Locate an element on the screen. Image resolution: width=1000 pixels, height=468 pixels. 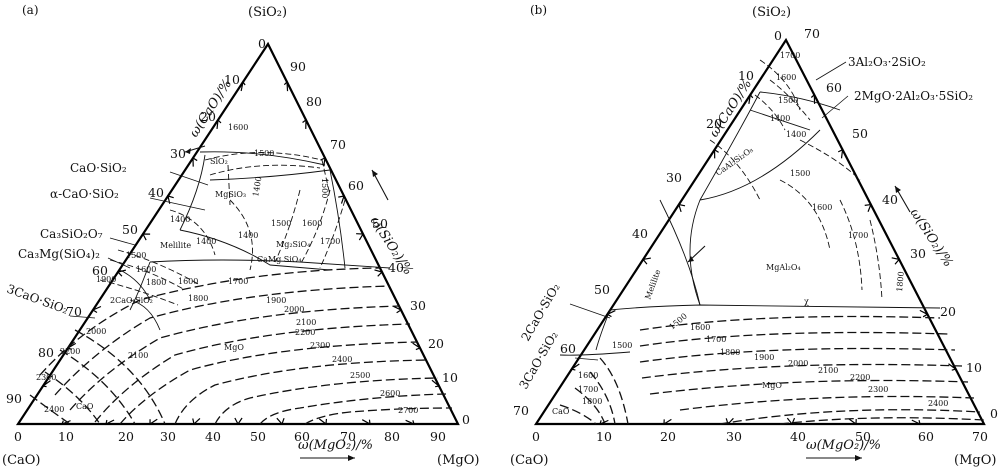
compound-label: 3CaO·SiO₂ is located at coordinates (37, 299).